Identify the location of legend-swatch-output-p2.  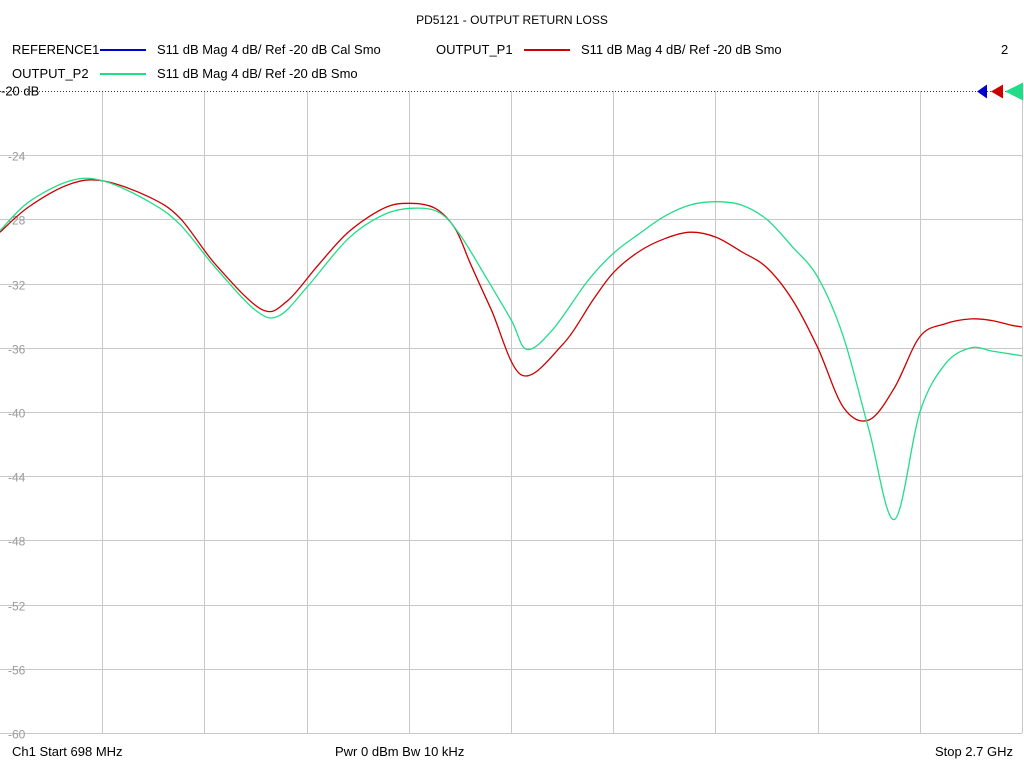
(123, 74).